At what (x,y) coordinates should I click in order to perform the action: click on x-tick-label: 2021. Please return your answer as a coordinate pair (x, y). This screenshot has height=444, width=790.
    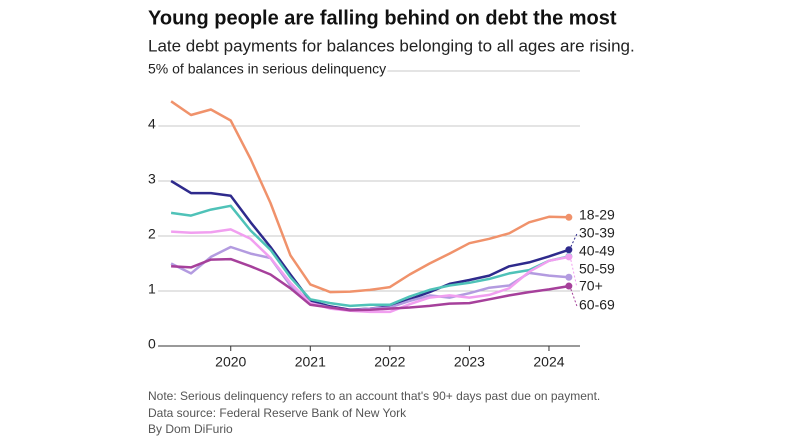
    Looking at the image, I should click on (310, 362).